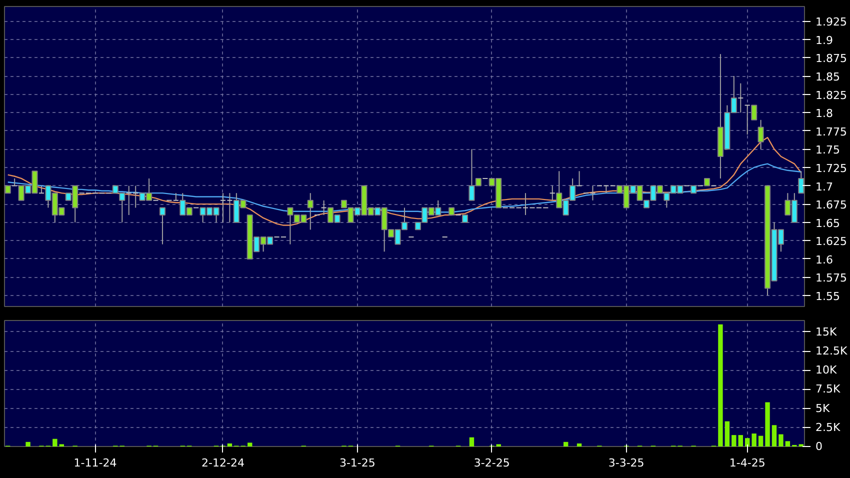 The image size is (850, 478). Describe the element at coordinates (492, 463) in the screenshot. I see `x-tick-label: 3-2-25` at that location.